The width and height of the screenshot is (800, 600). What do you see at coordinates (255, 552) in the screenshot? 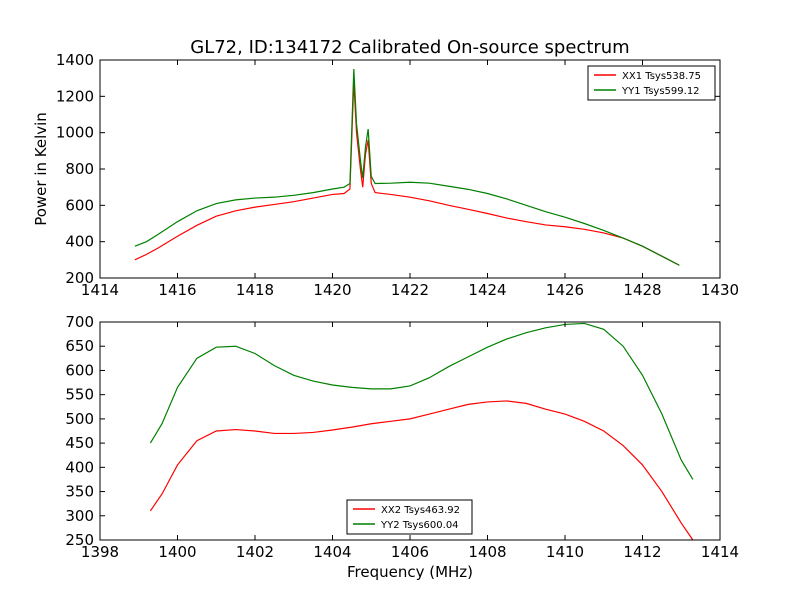
I see `x-tick-label: 1402` at bounding box center [255, 552].